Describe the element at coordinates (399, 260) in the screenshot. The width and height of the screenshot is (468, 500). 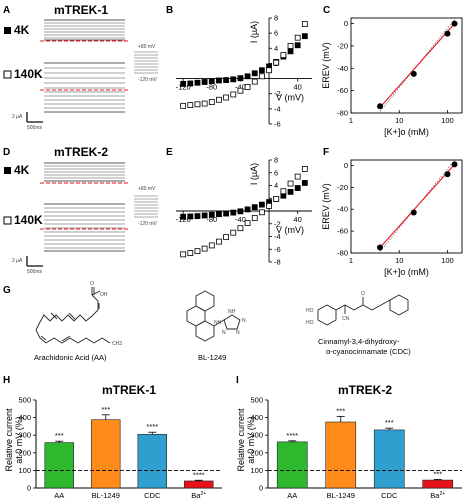
I see `x-tick-label: 10` at that location.